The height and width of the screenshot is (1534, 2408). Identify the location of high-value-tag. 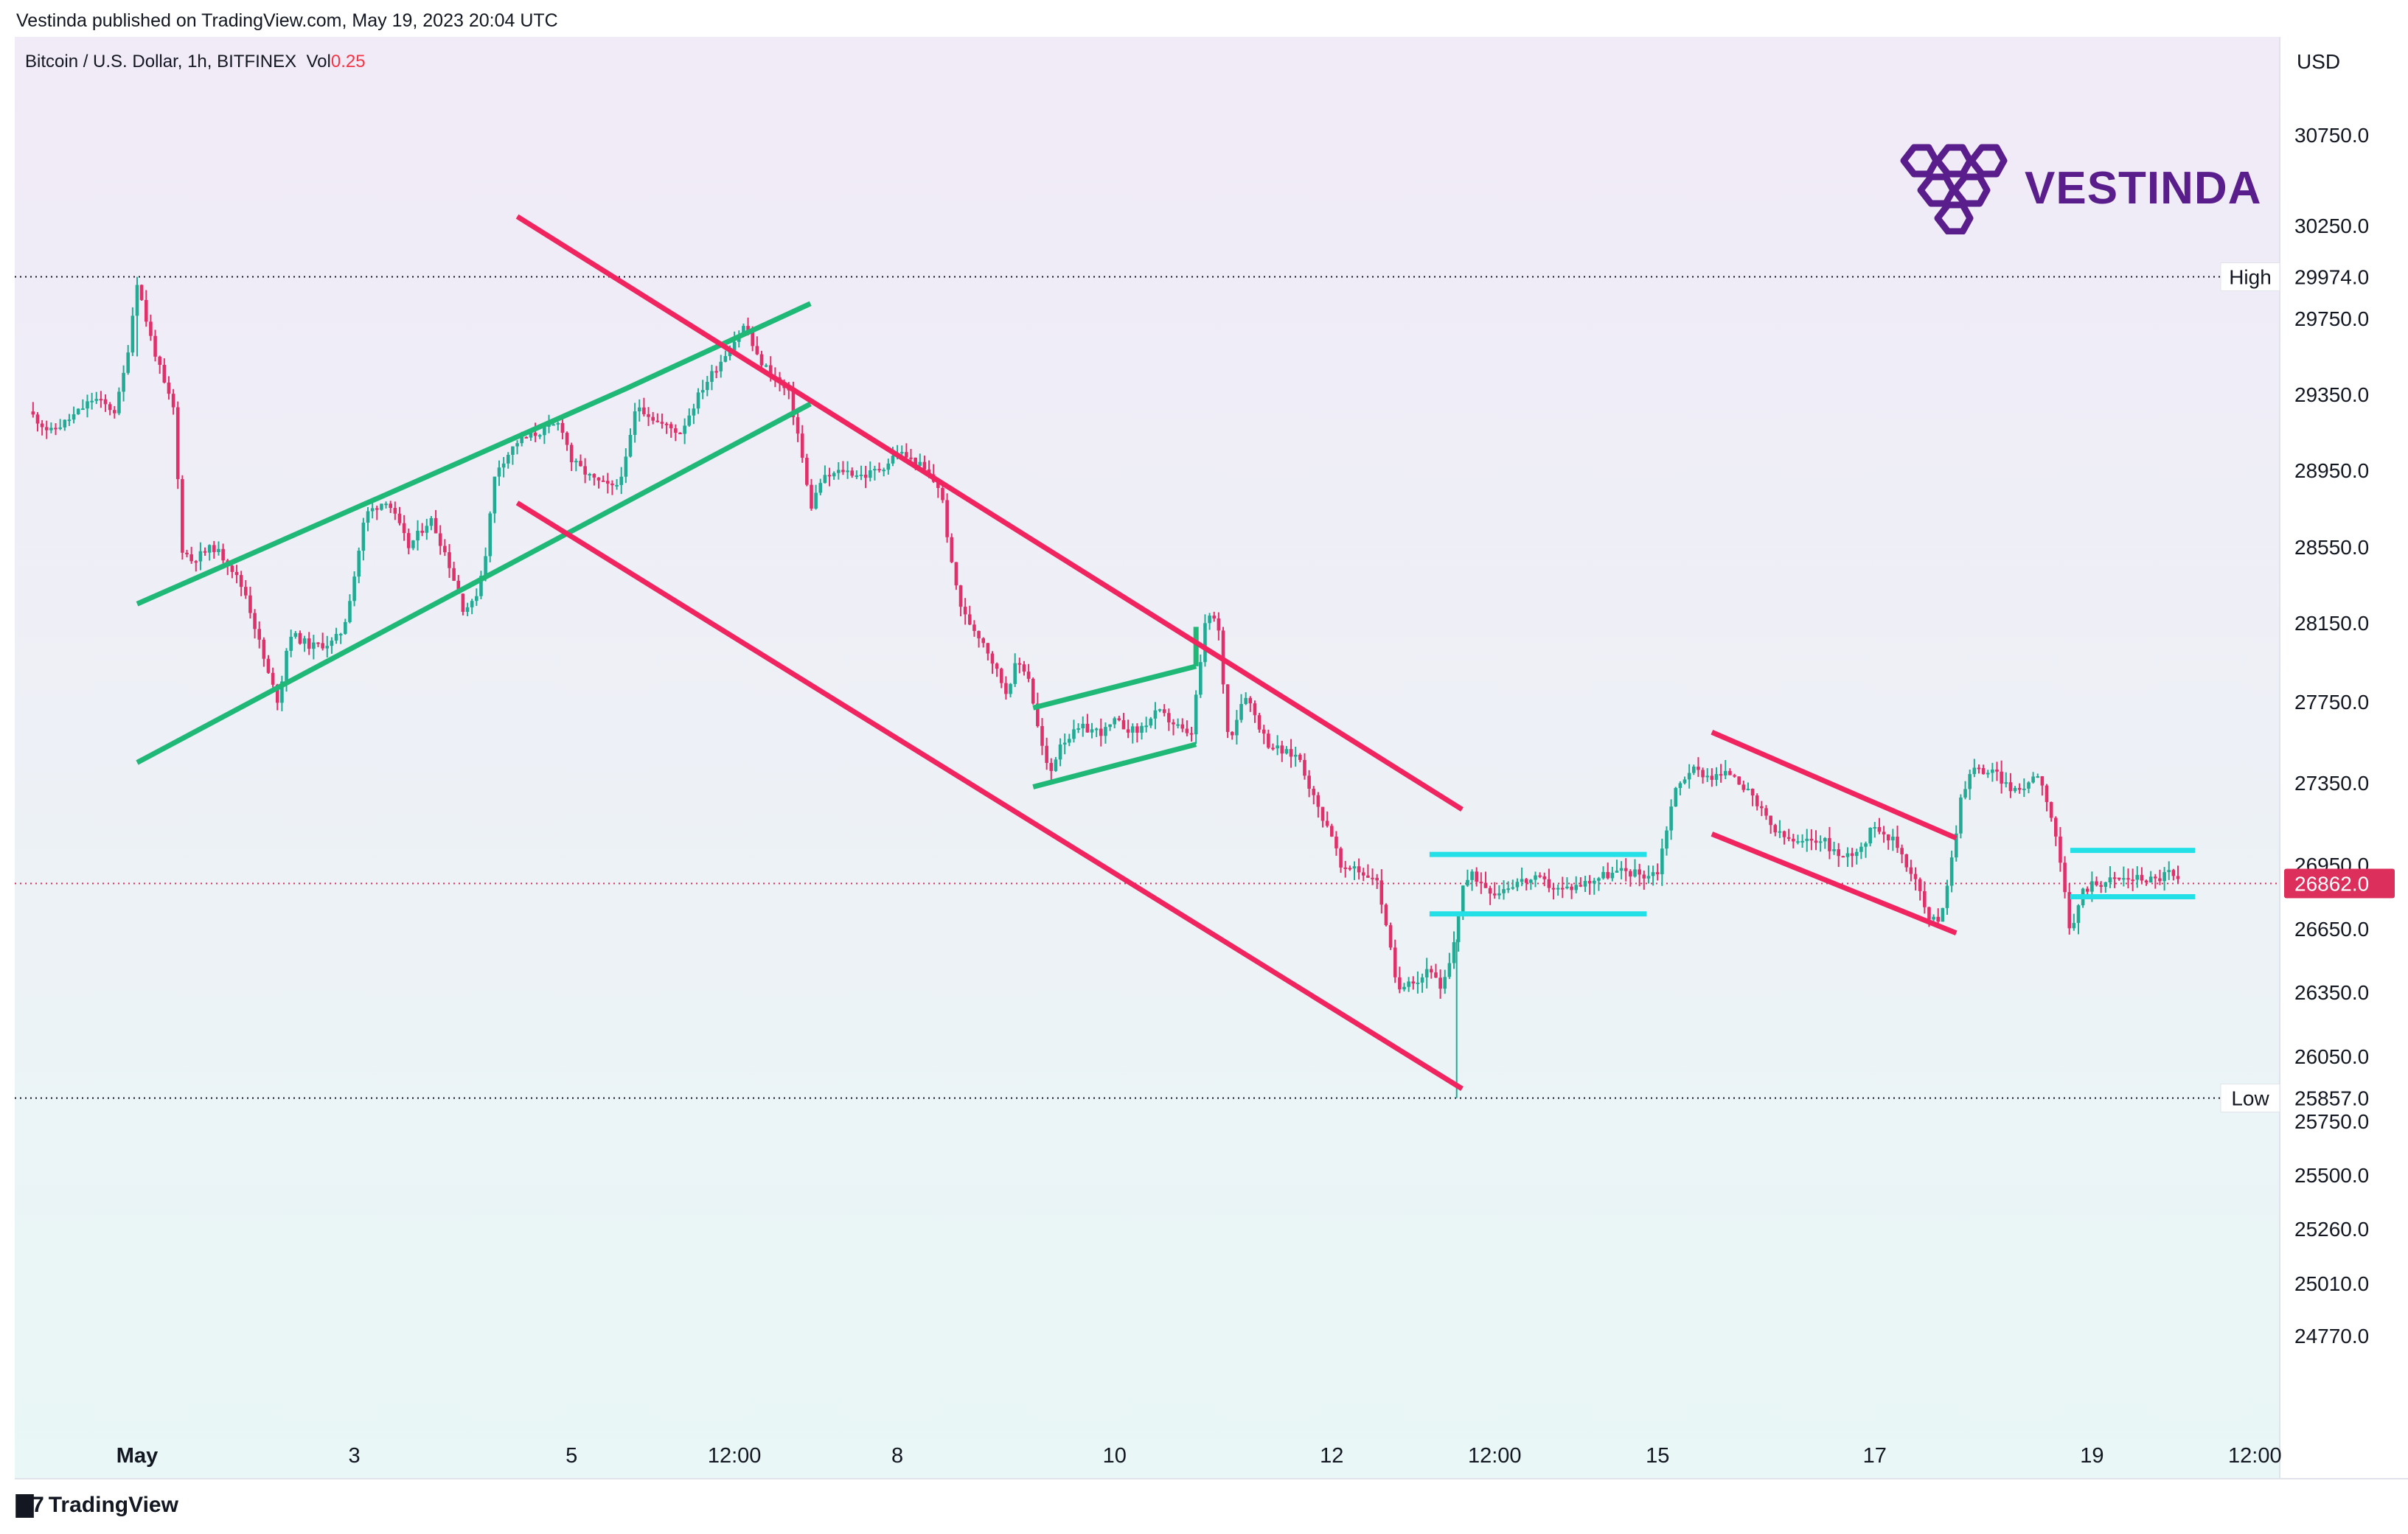
(2340, 276).